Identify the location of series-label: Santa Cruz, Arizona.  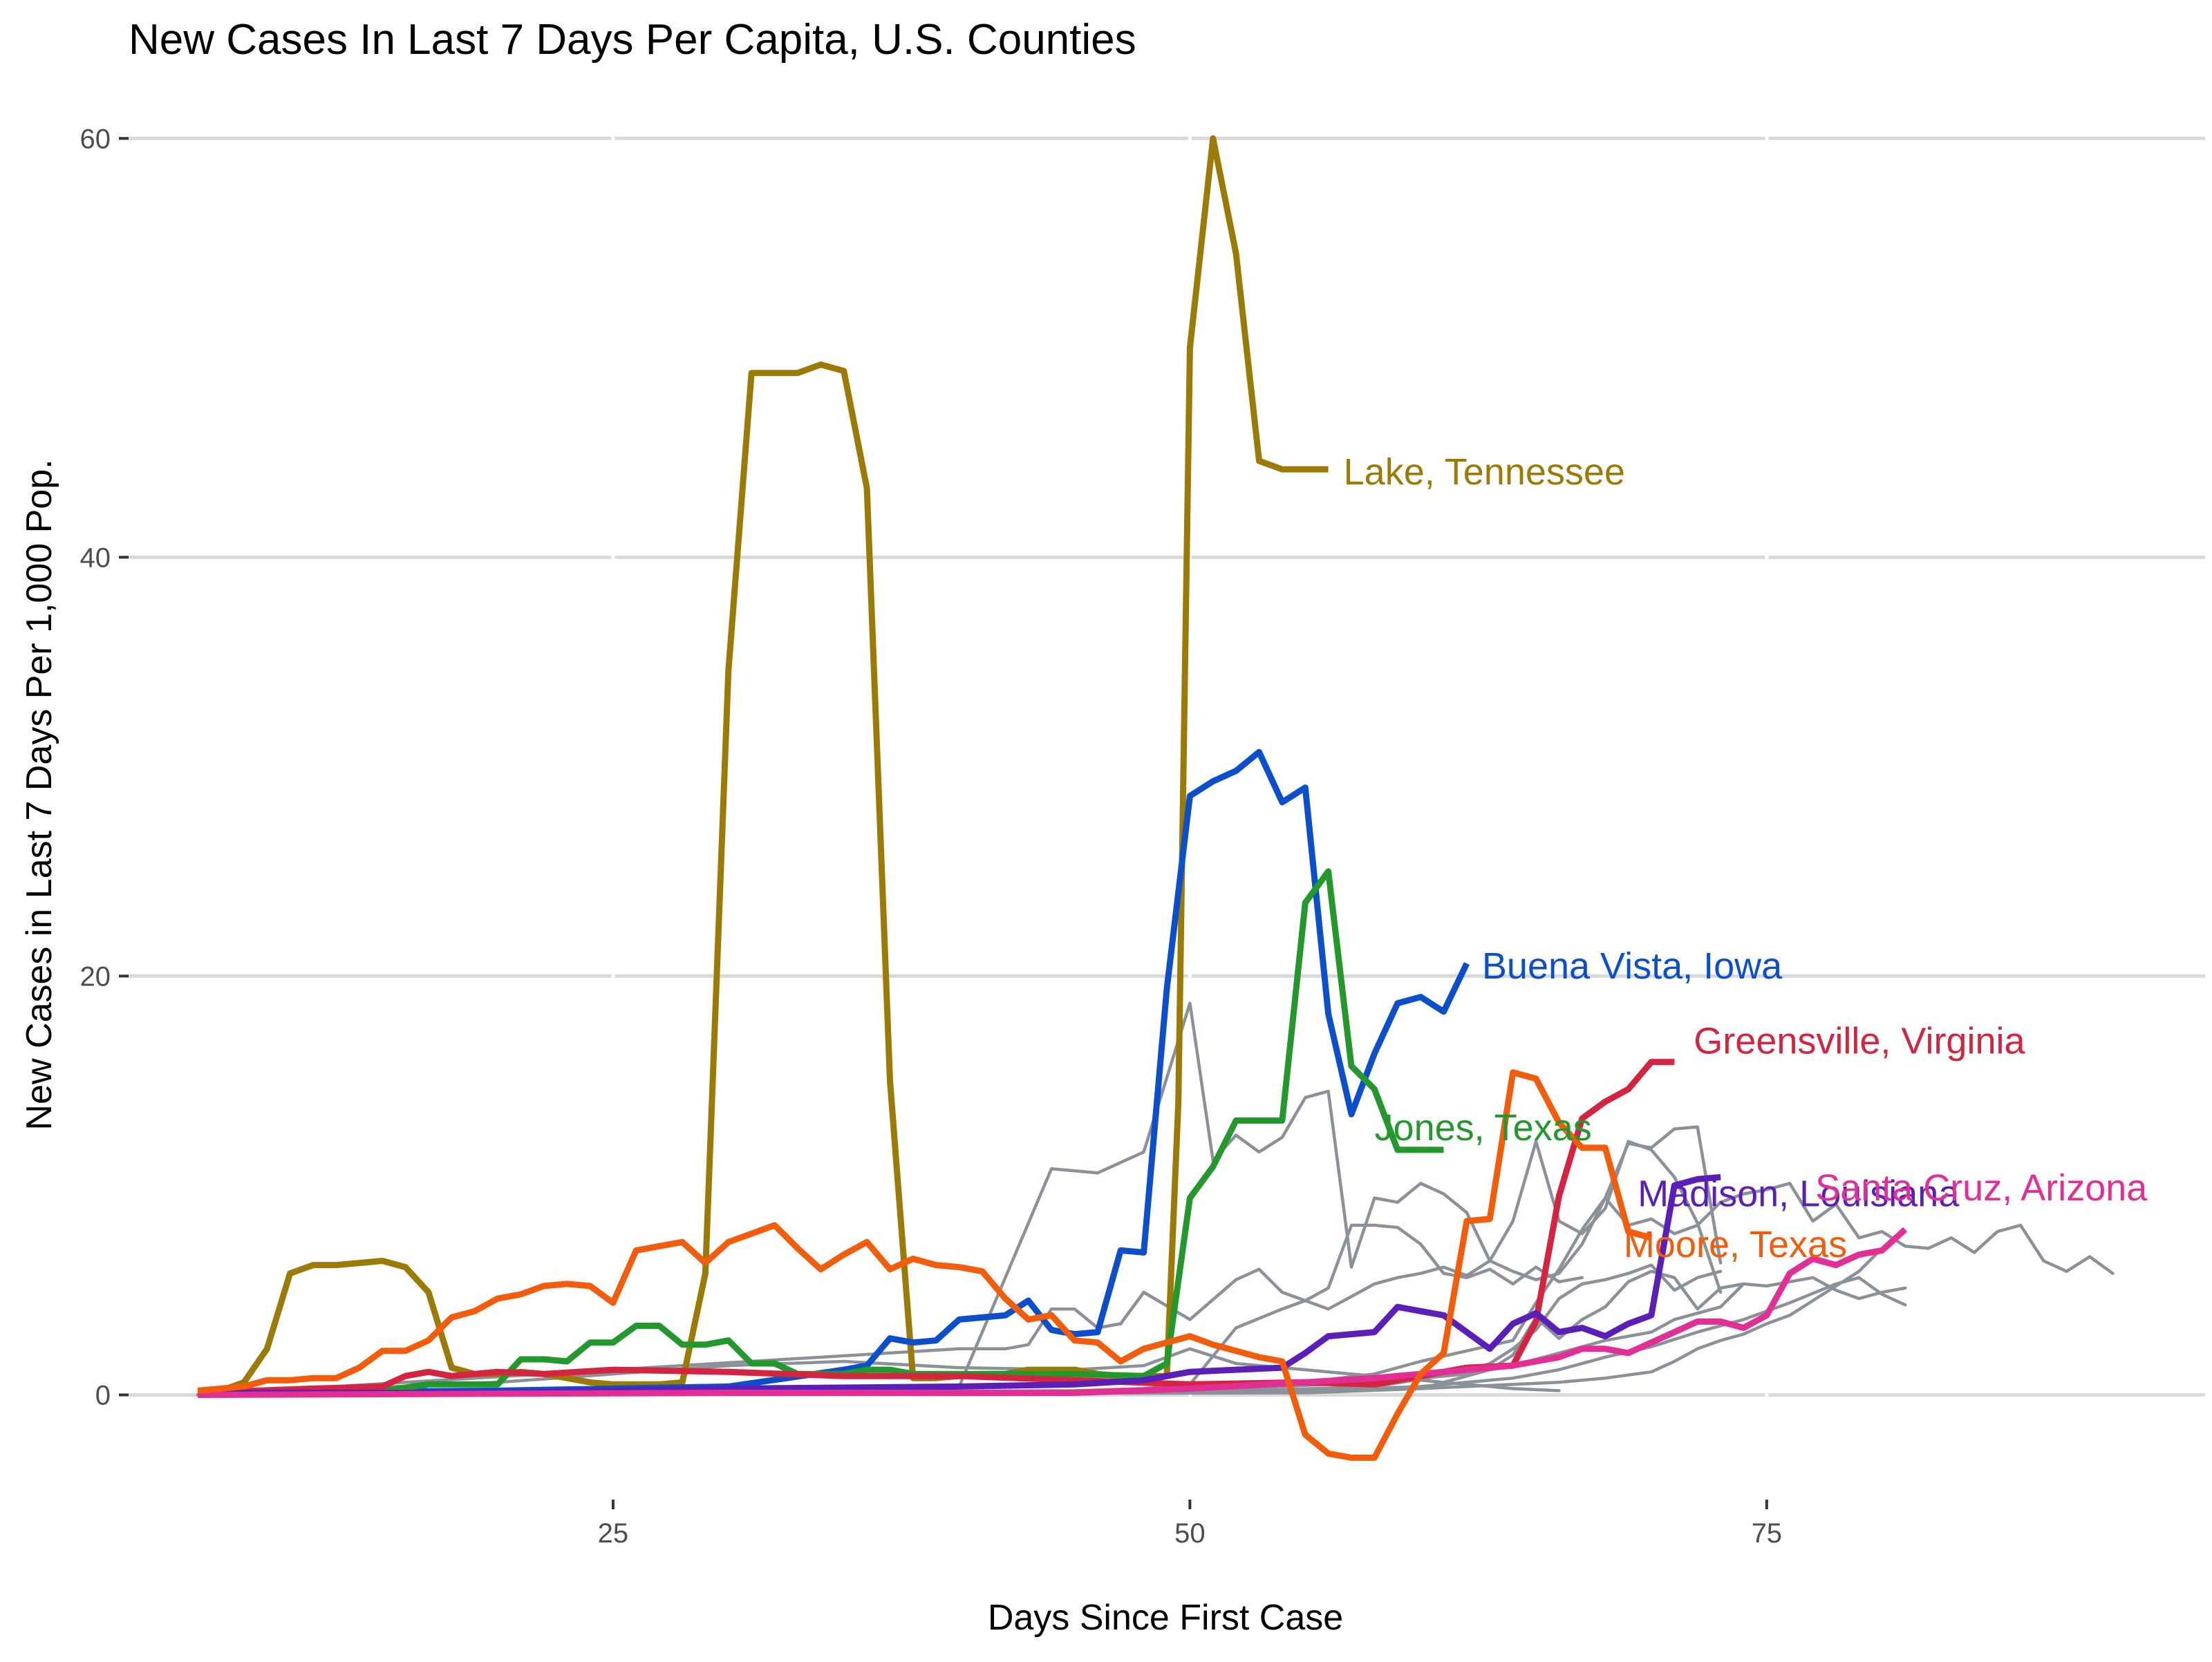
(1981, 1188).